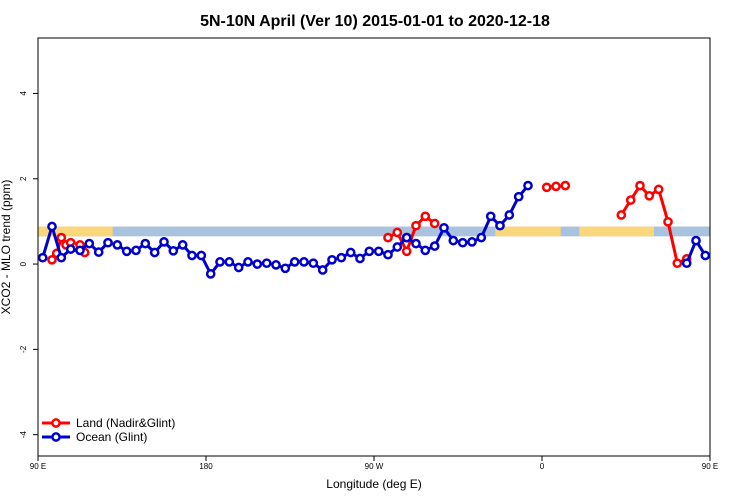 The width and height of the screenshot is (750, 500). Describe the element at coordinates (28, 265) in the screenshot. I see `y-axis: -4 -2 0 2 4` at that location.